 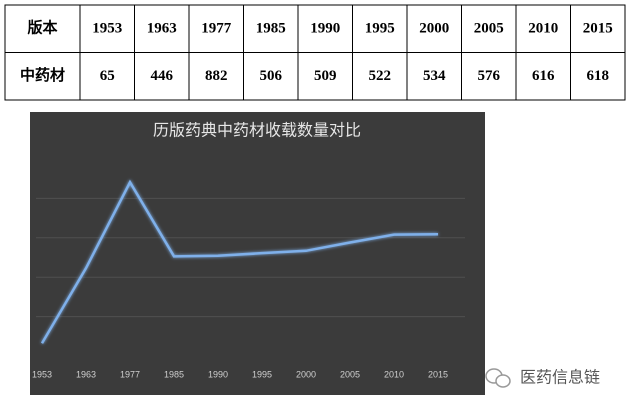 I want to click on chart-title: 历版药典中药材收载数量对比, so click(x=257, y=130).